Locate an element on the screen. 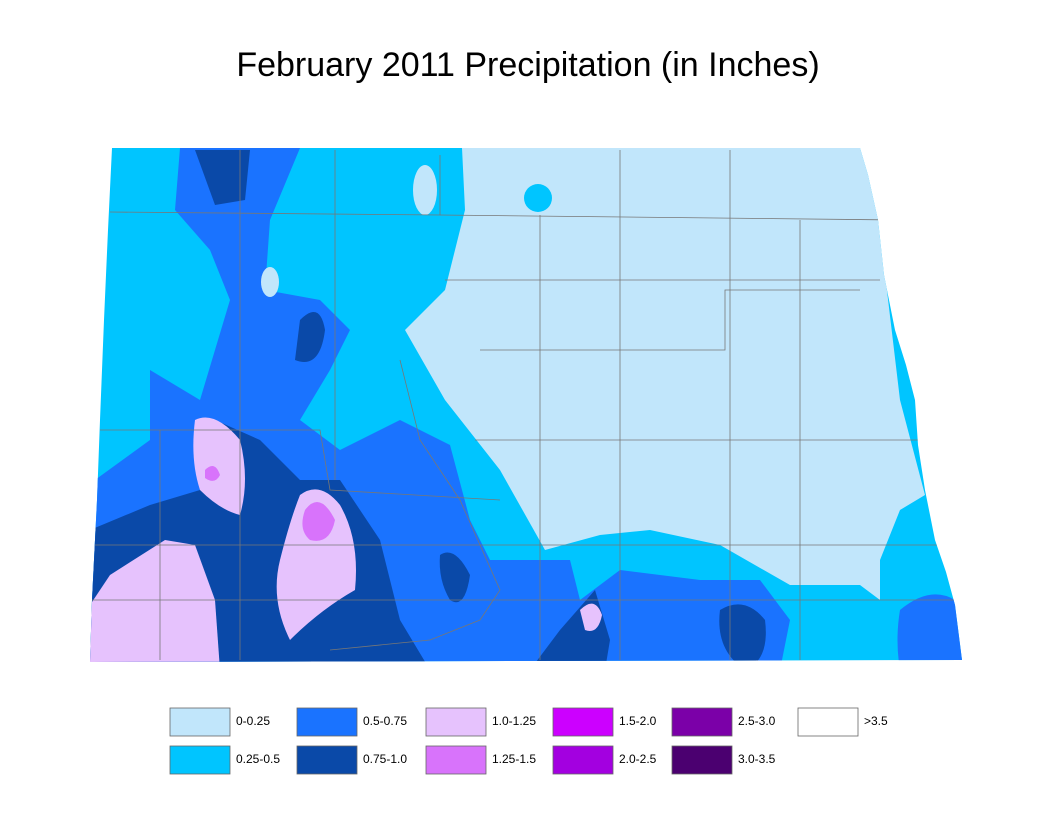  legend-label: 3.0-3.5 is located at coordinates (757, 759).